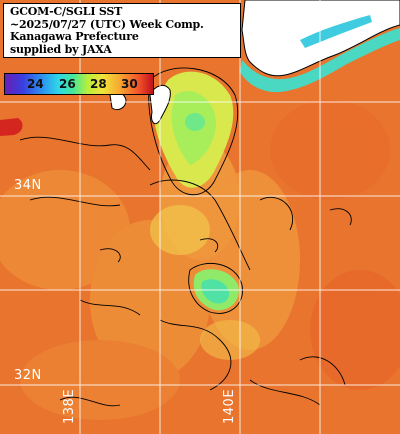  Describe the element at coordinates (35, 84) in the screenshot. I see `color-tick-24: 24` at that location.